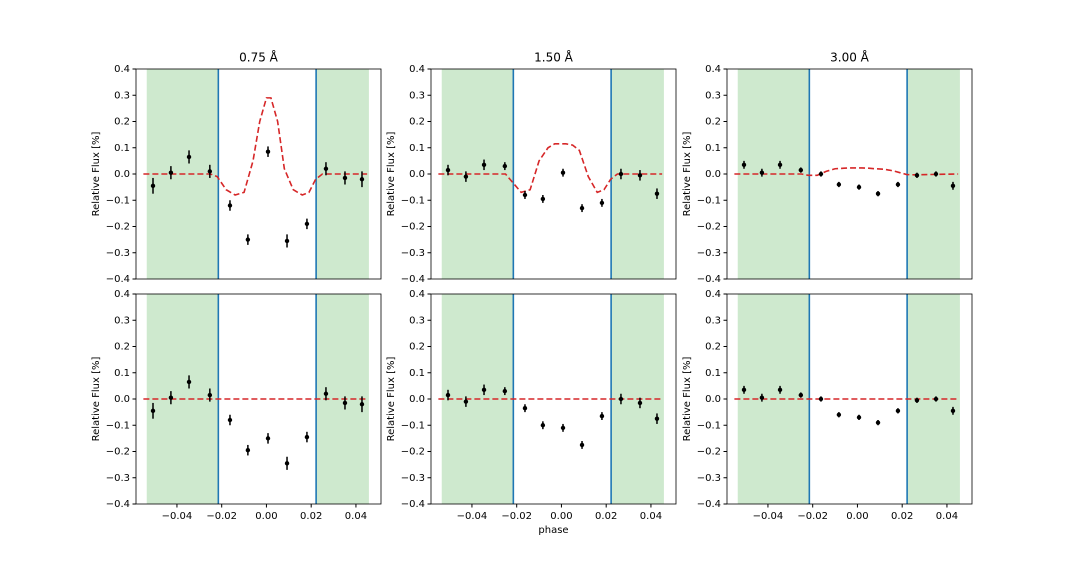 This screenshot has width=1080, height=576. Describe the element at coordinates (266, 516) in the screenshot. I see `x-tick-label: 0.00` at that location.